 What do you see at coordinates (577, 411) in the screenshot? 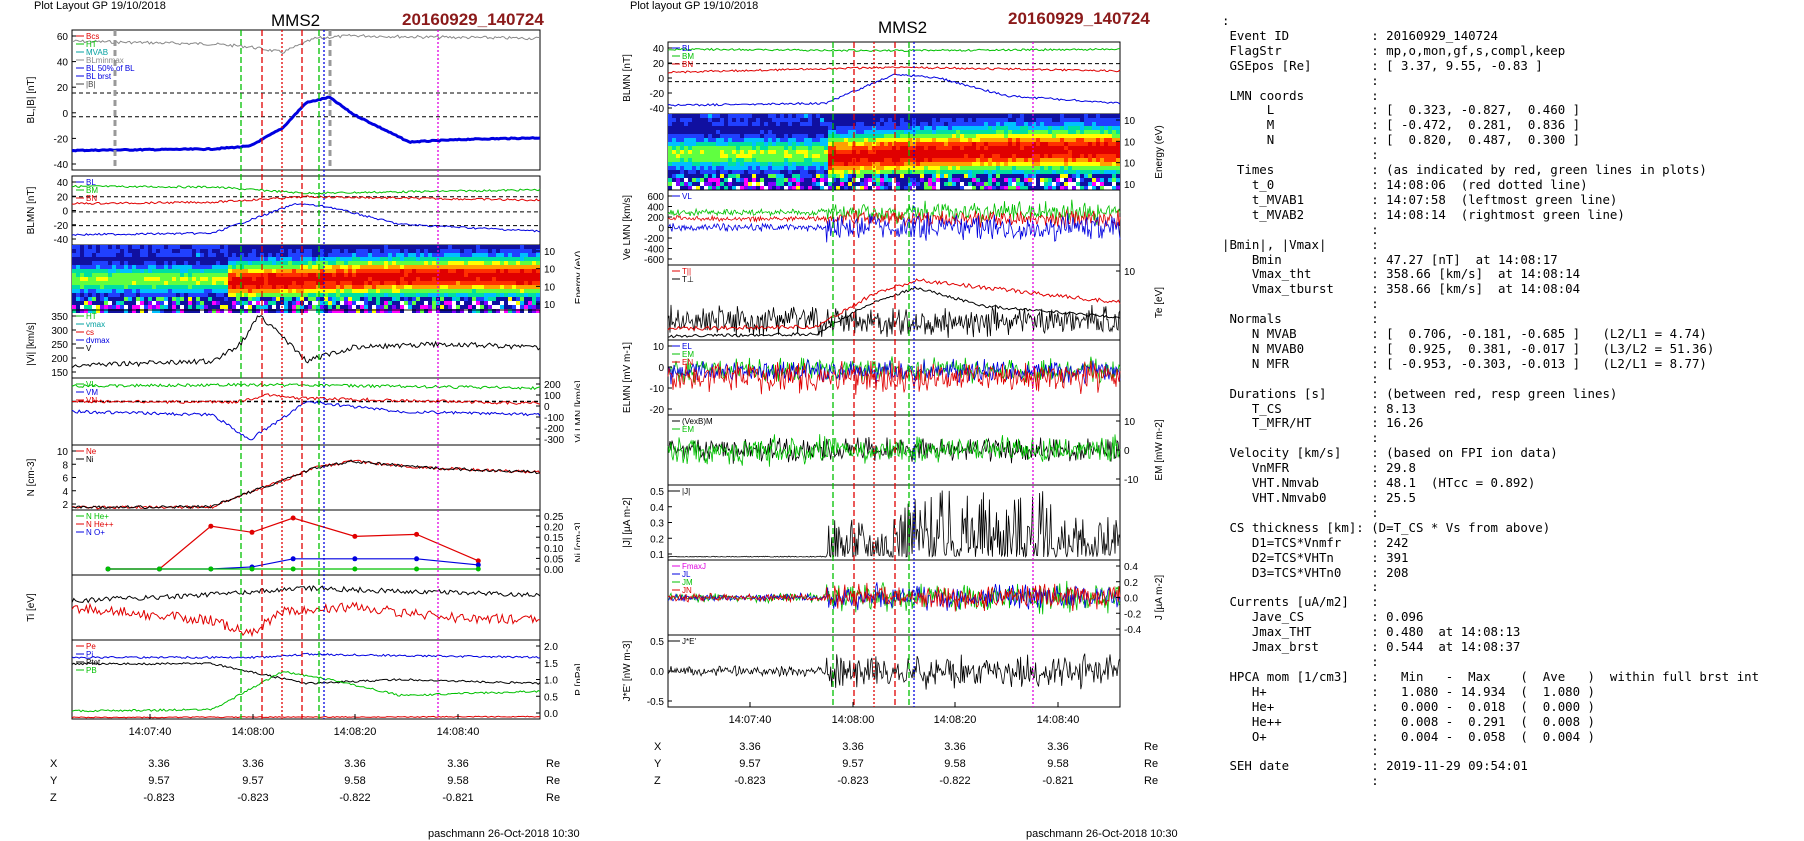
I see `panel-axis-label: Vi LMN [km/s]` at bounding box center [577, 411].